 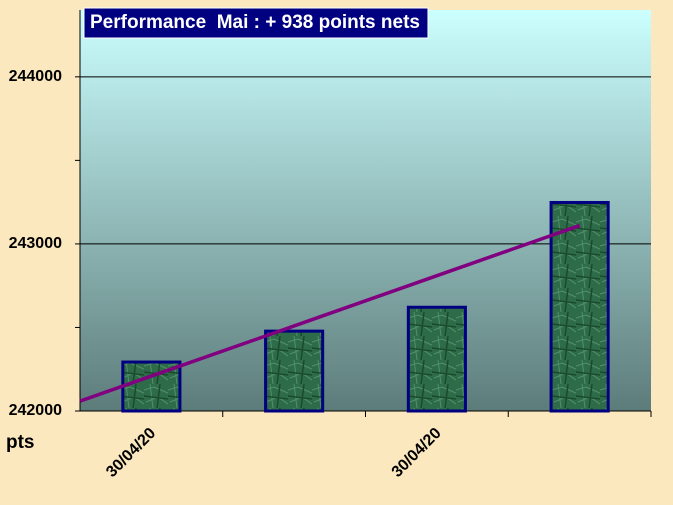 What do you see at coordinates (35, 76) in the screenshot?
I see `y-tick-label: 244000` at bounding box center [35, 76].